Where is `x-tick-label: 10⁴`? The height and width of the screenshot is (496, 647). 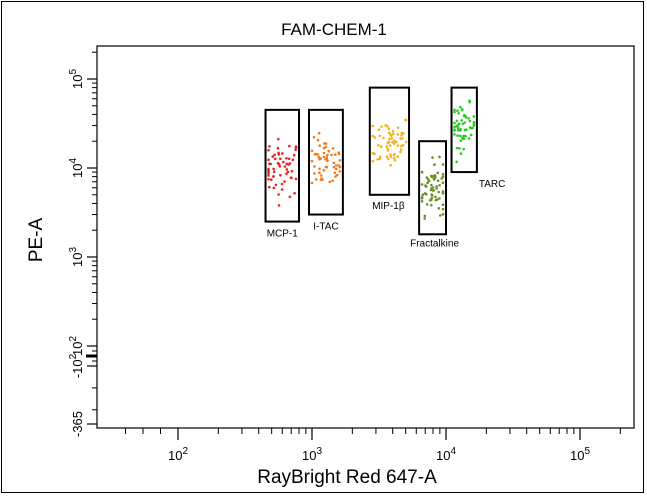 x-tick-label: 10⁴ is located at coordinates (446, 454).